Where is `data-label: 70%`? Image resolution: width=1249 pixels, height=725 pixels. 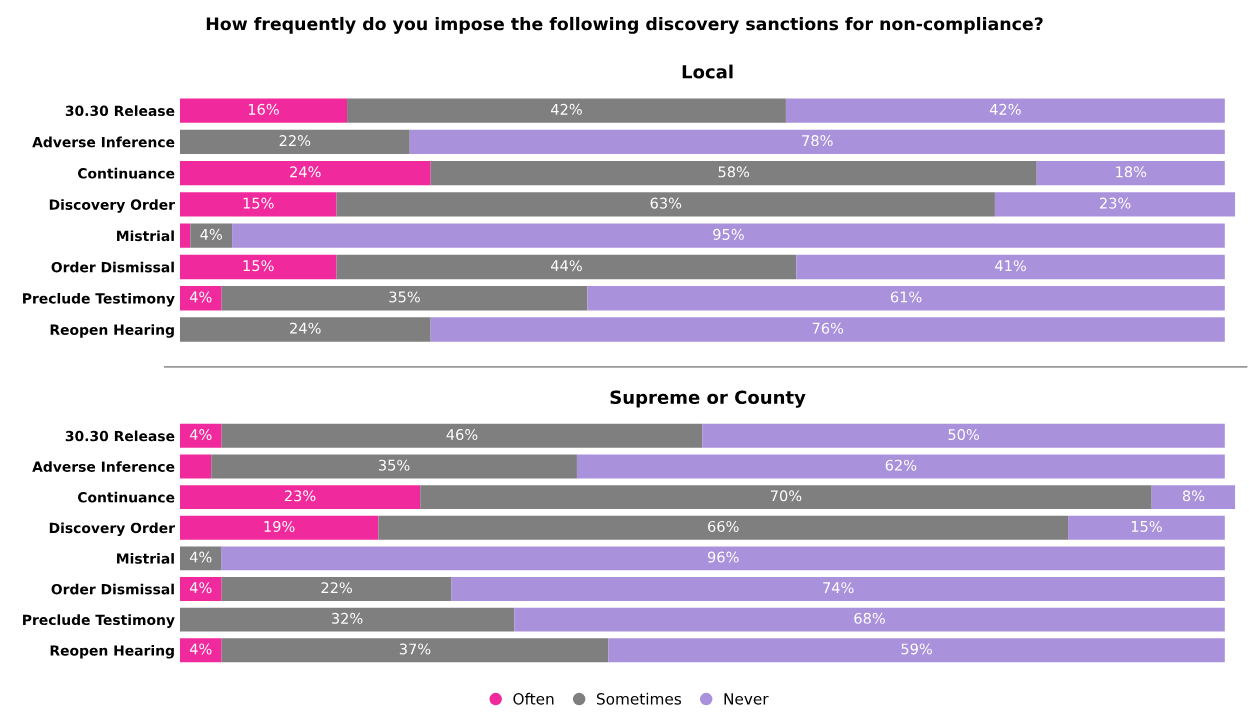
data-label: 70% is located at coordinates (786, 496).